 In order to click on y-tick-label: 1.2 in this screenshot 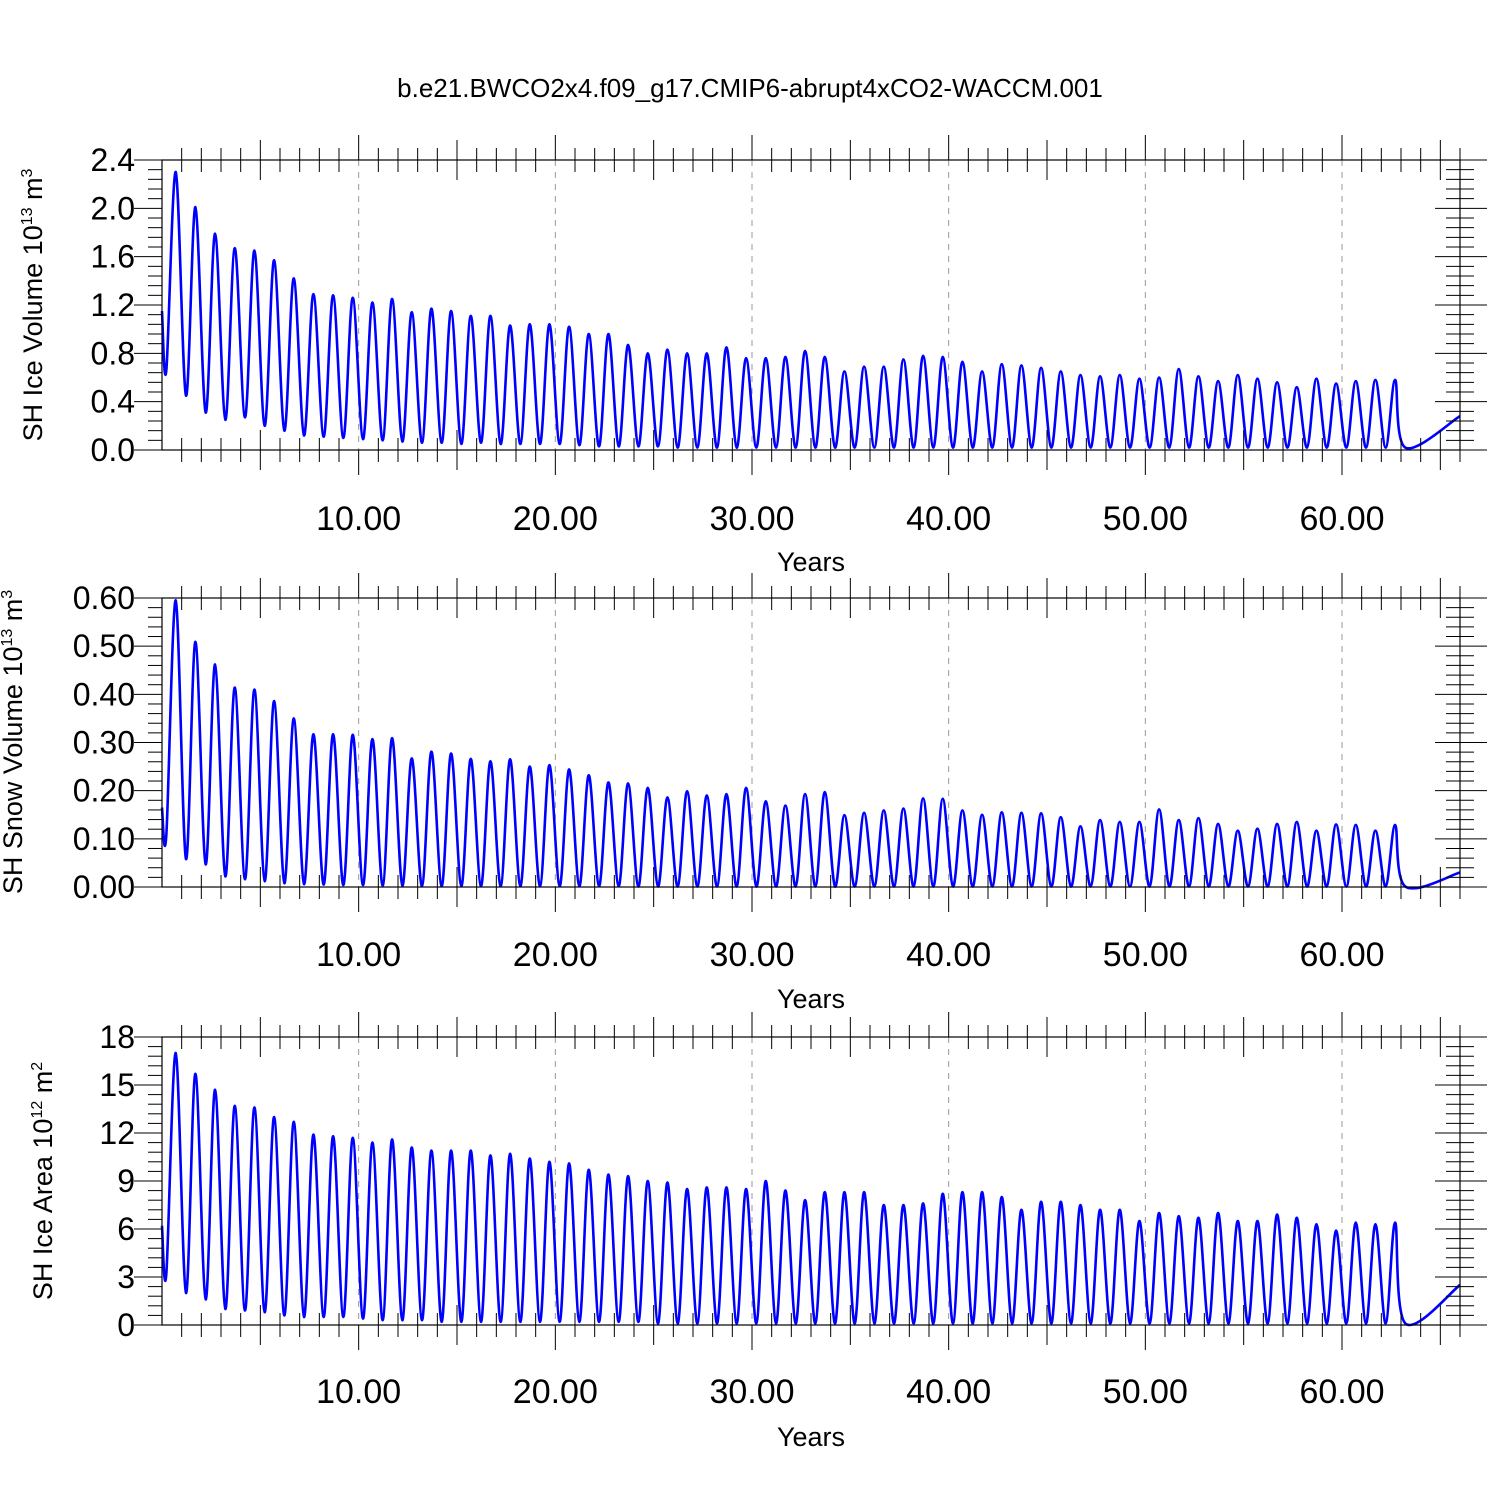, I will do `click(113, 305)`.